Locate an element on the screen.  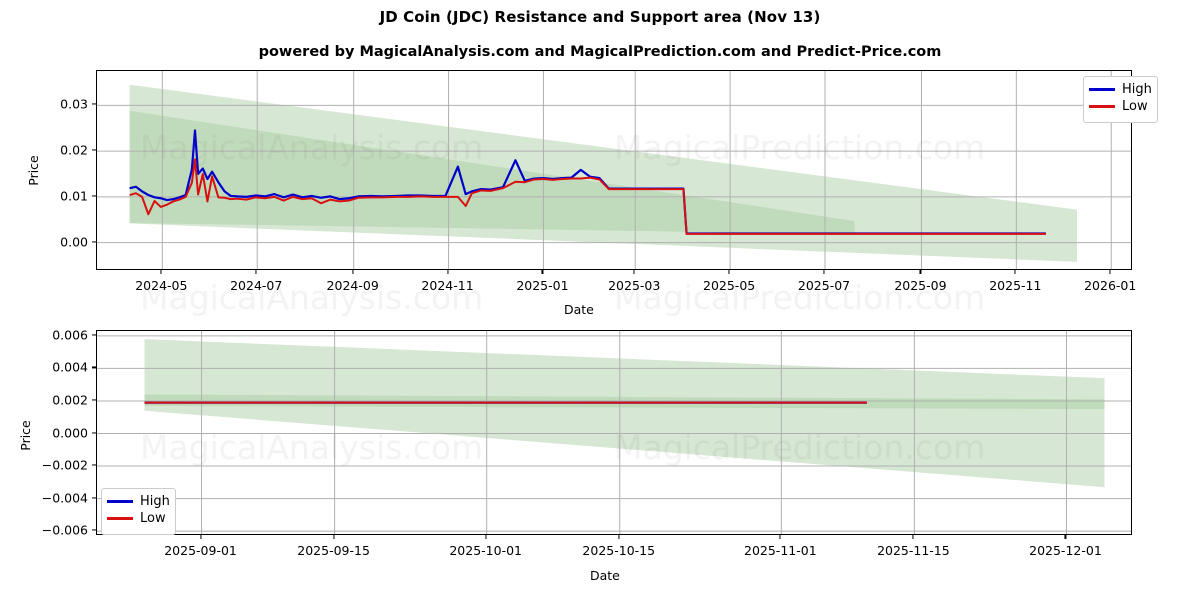
y-tick-label: −0.004 is located at coordinates (64, 498).